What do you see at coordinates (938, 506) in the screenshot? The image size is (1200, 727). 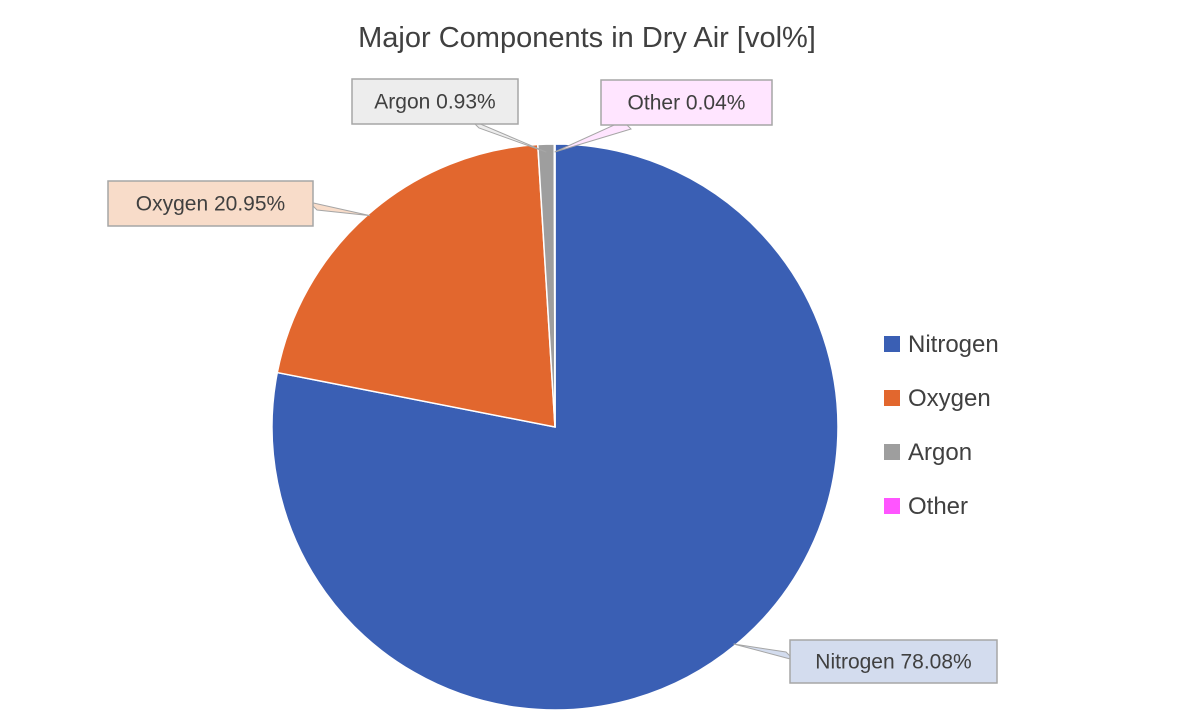 I see `legend-label: Other` at bounding box center [938, 506].